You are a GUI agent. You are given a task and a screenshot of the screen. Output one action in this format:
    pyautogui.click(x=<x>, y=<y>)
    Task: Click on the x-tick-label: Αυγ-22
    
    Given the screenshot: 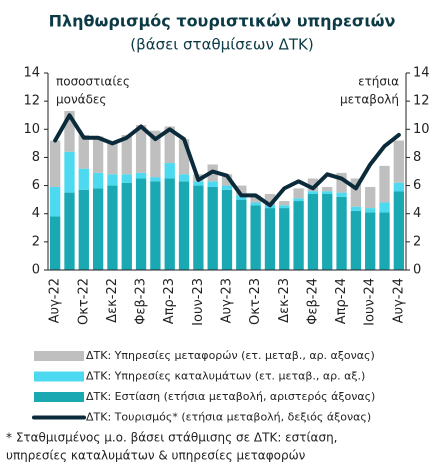 What is the action you would take?
    pyautogui.click(x=55, y=300)
    